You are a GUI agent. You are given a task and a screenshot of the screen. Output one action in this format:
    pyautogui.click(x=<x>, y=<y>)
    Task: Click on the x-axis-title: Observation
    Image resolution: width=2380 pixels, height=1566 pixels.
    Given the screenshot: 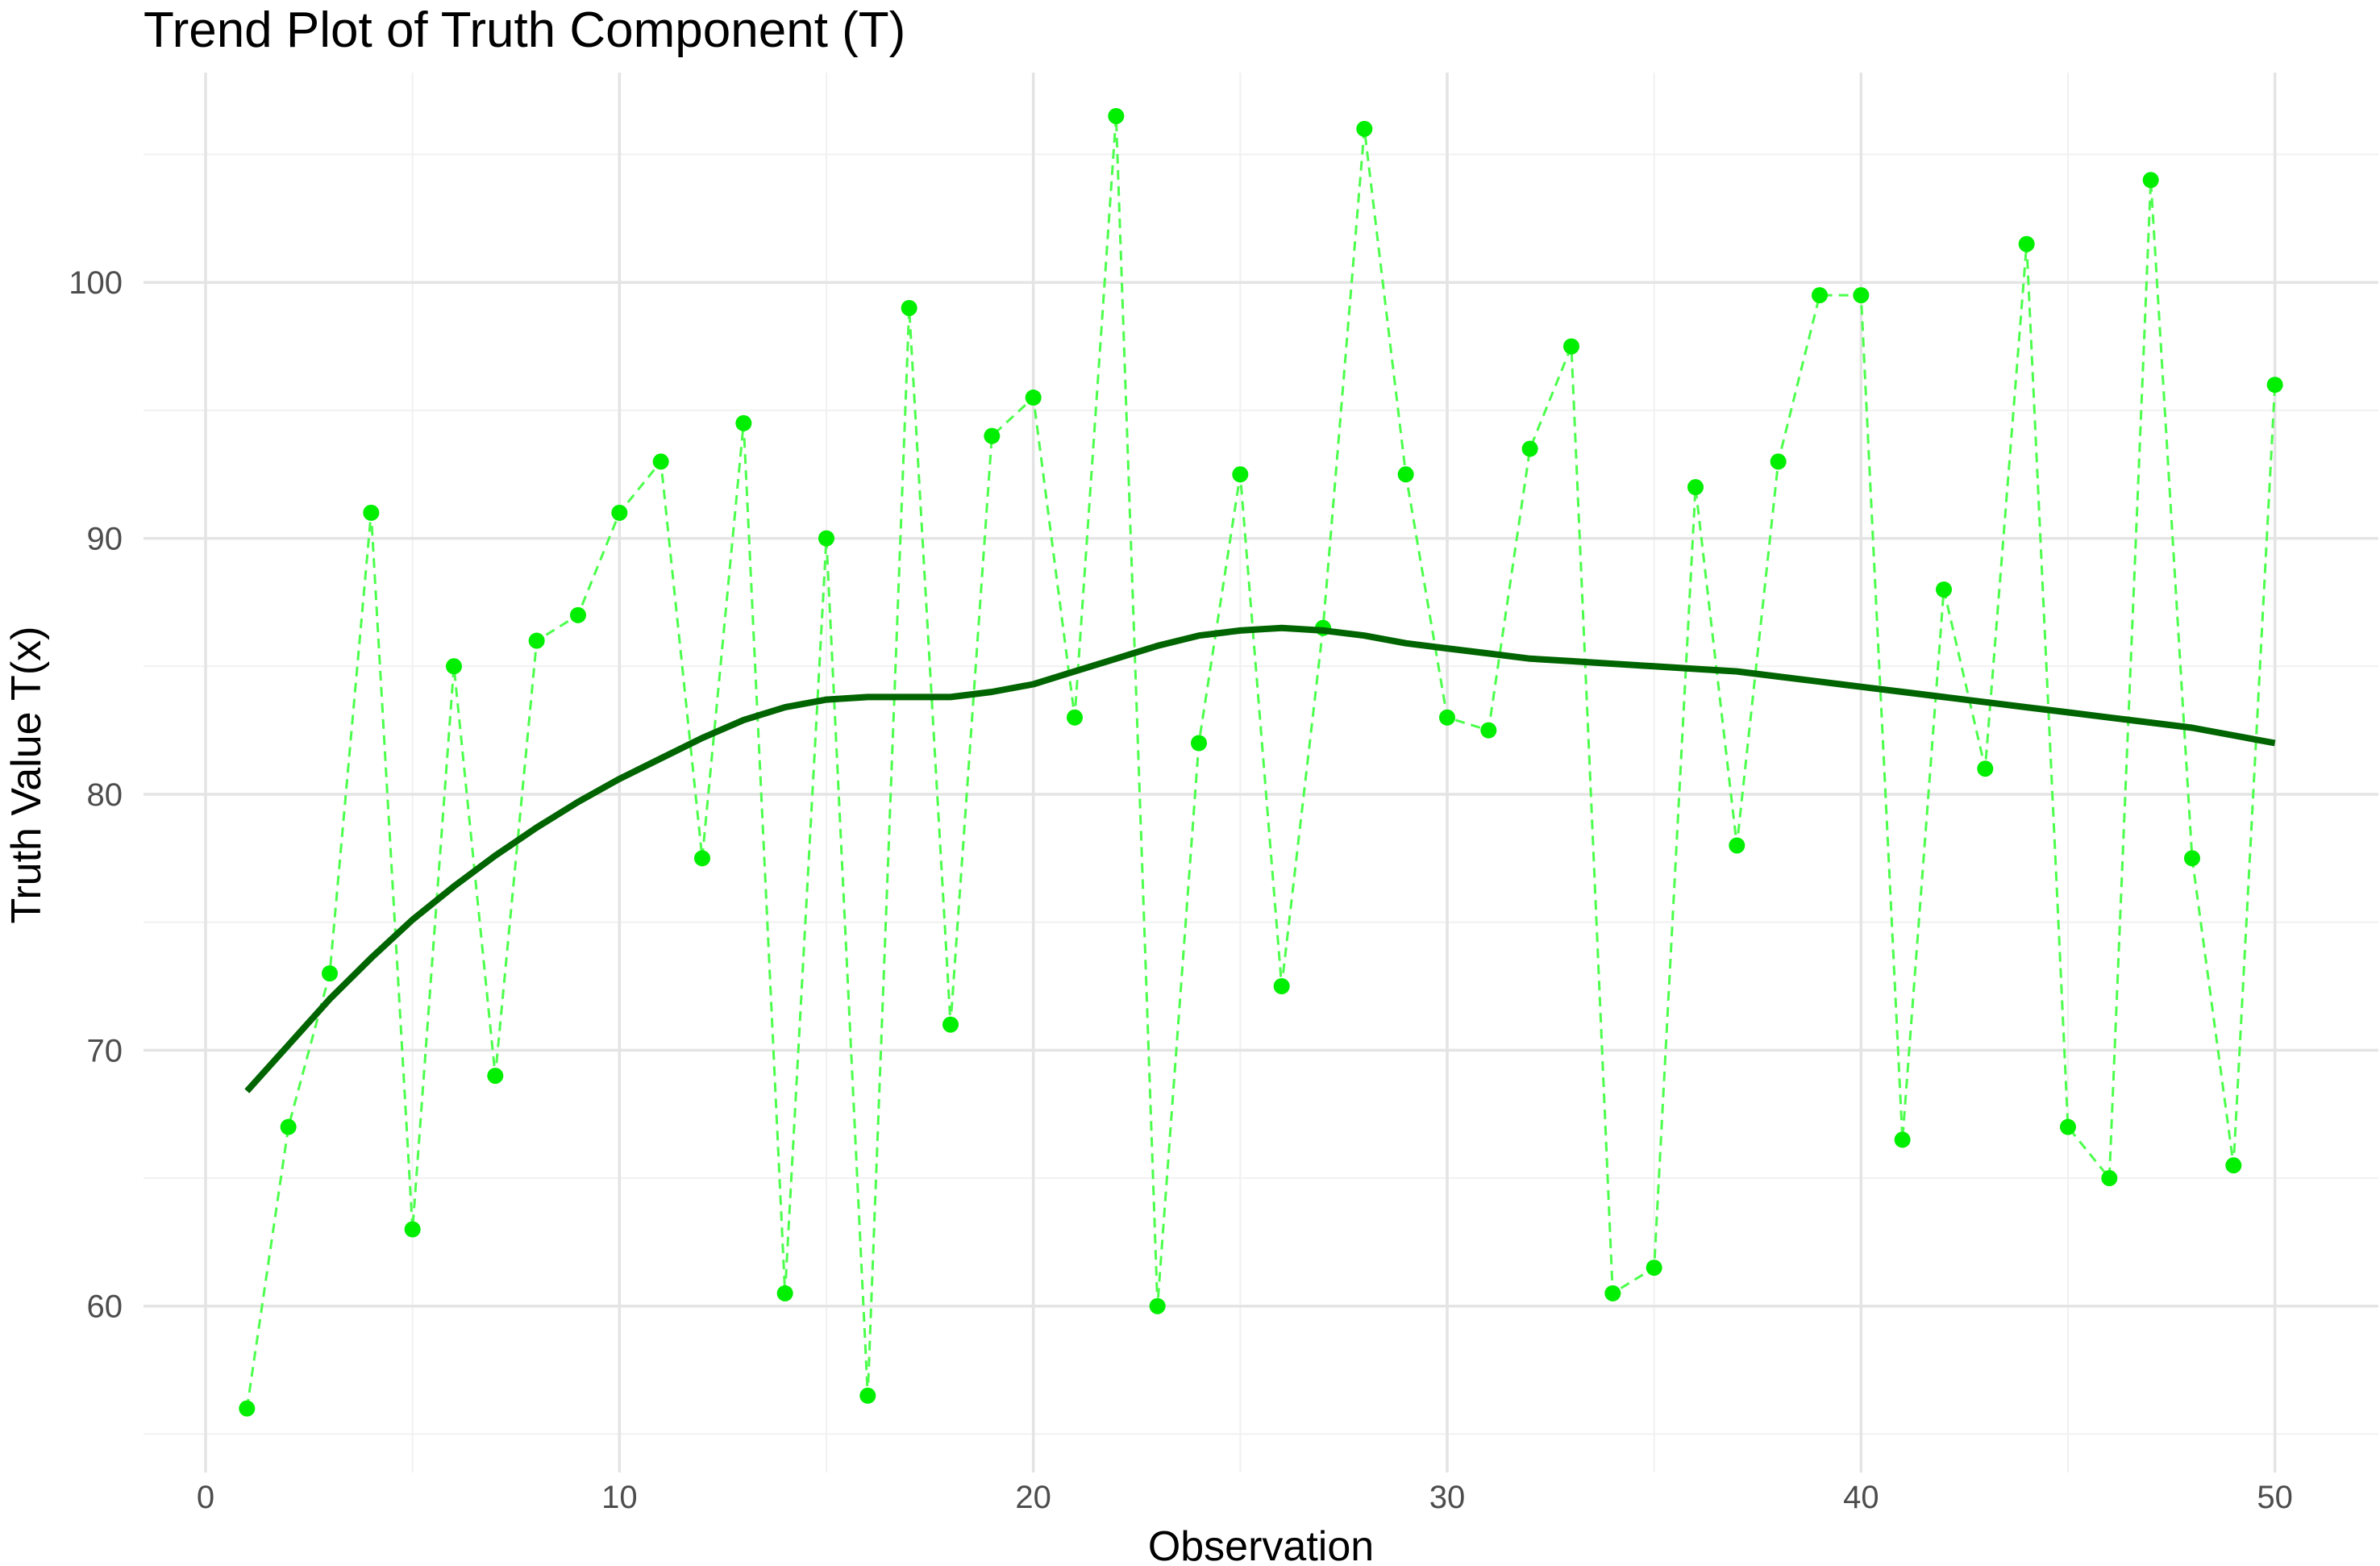 What is the action you would take?
    pyautogui.click(x=1261, y=1544)
    